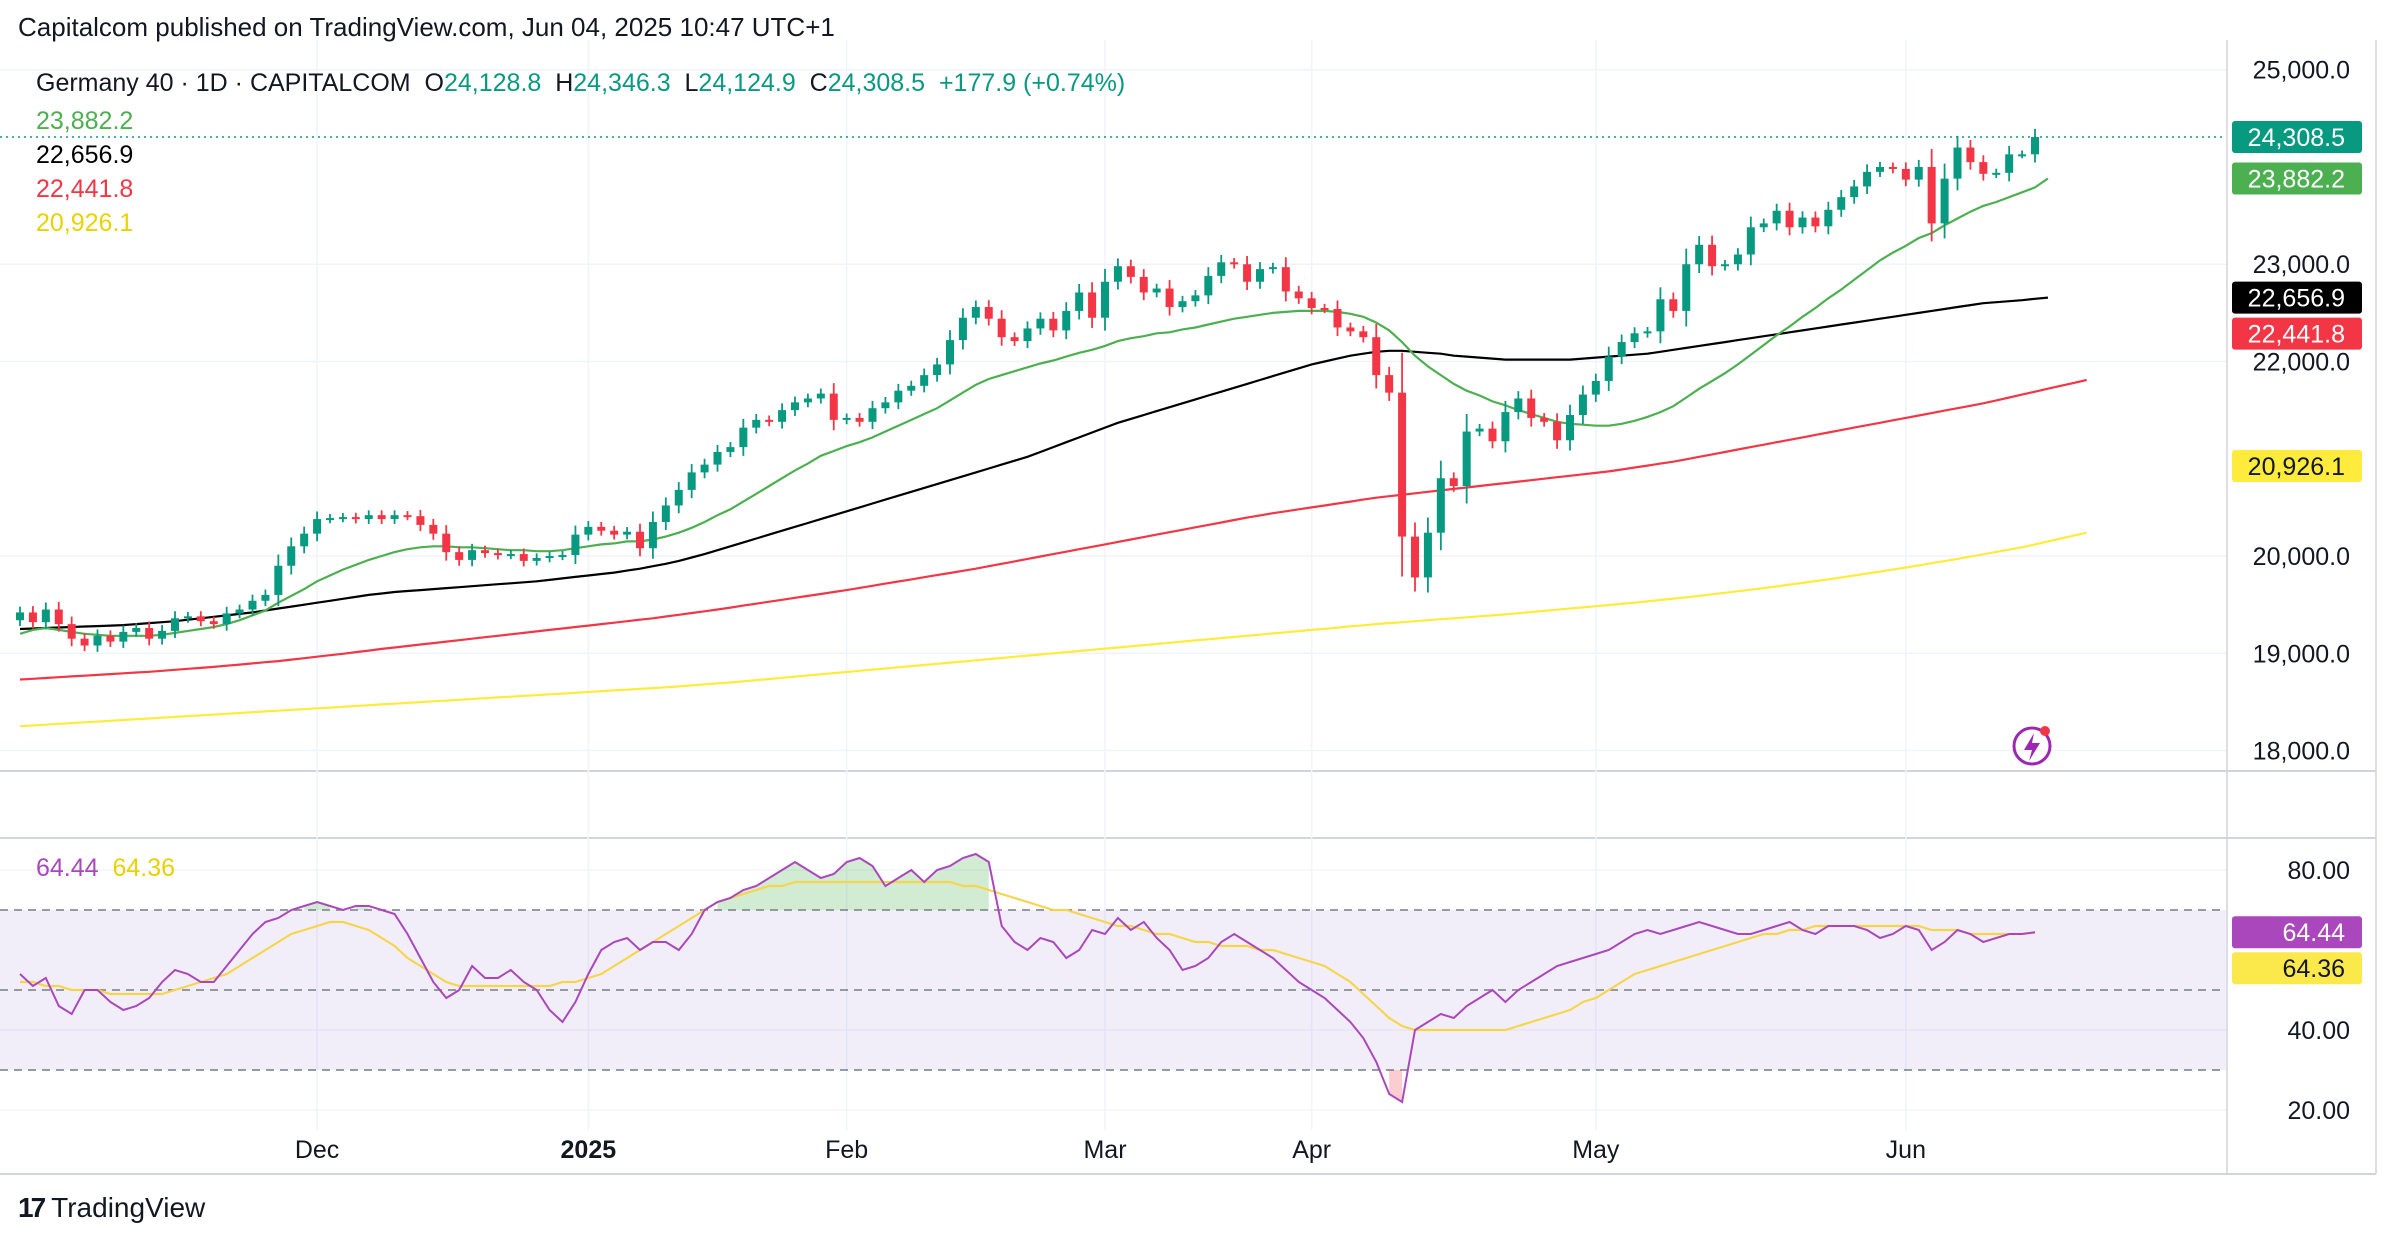  What do you see at coordinates (85, 121) in the screenshot?
I see `ma-value-fast: 23,882.2` at bounding box center [85, 121].